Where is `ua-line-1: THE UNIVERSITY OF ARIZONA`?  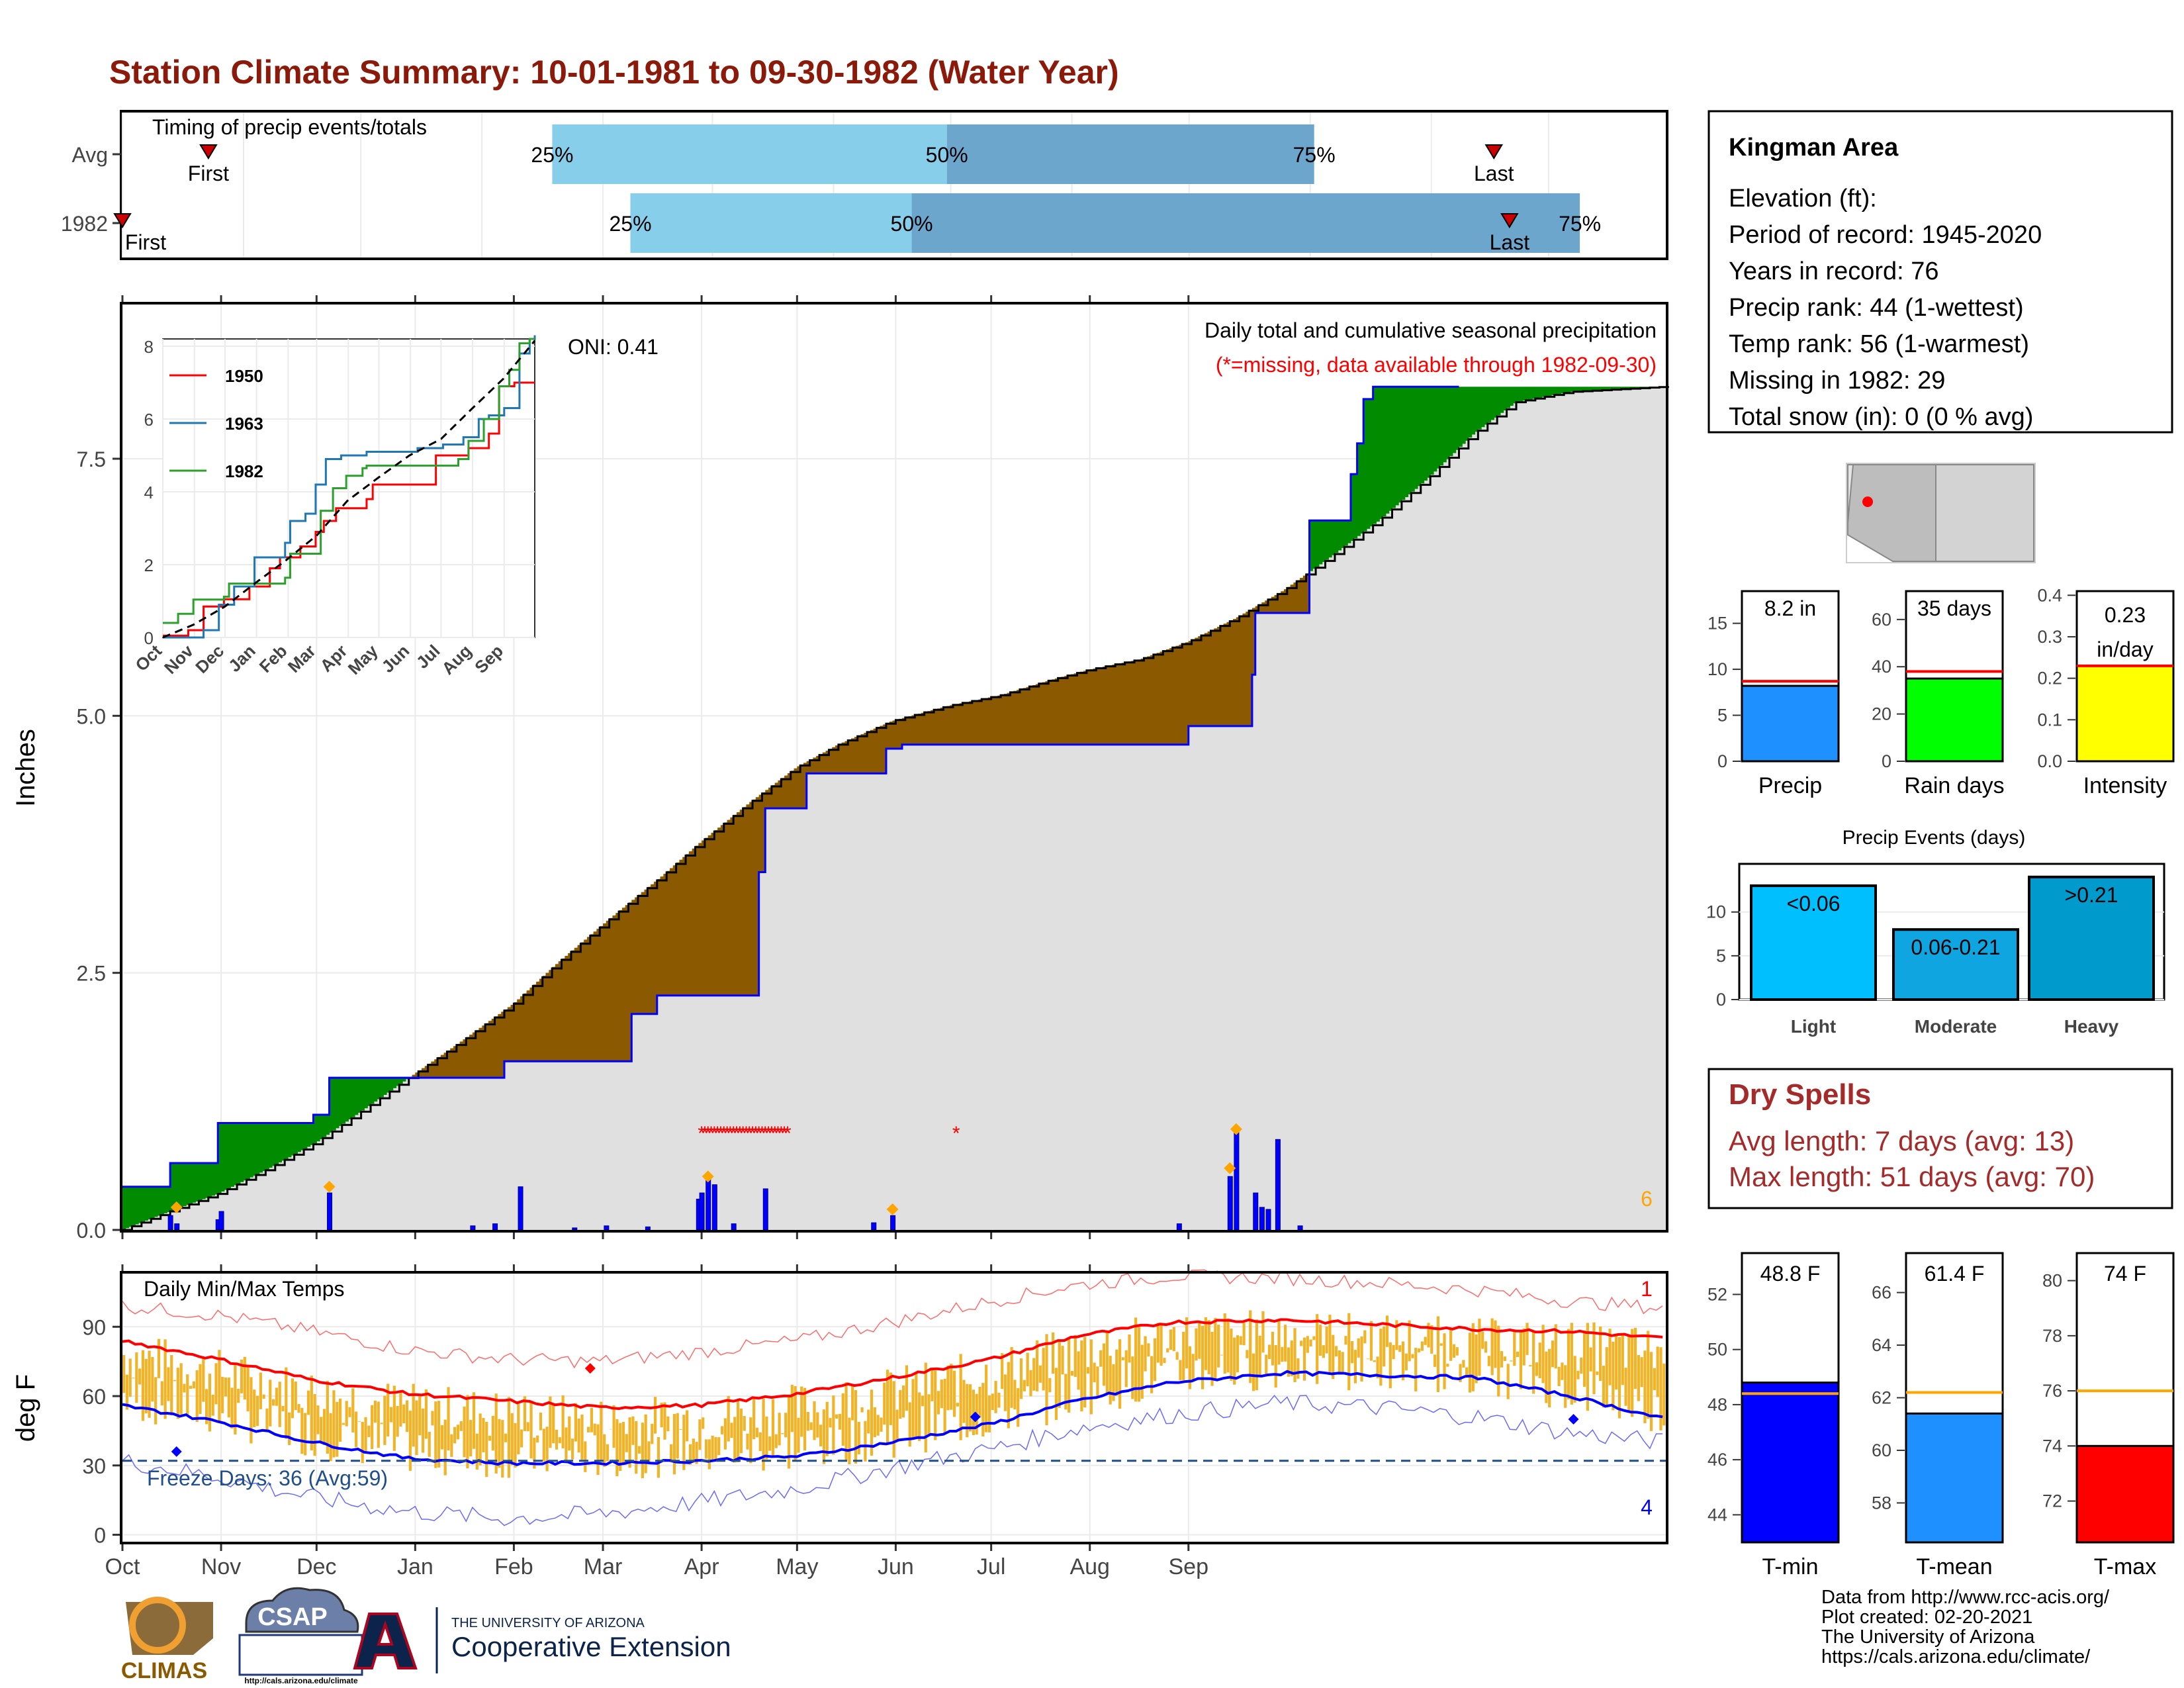 ua-line-1: THE UNIVERSITY OF ARIZONA is located at coordinates (548, 1623).